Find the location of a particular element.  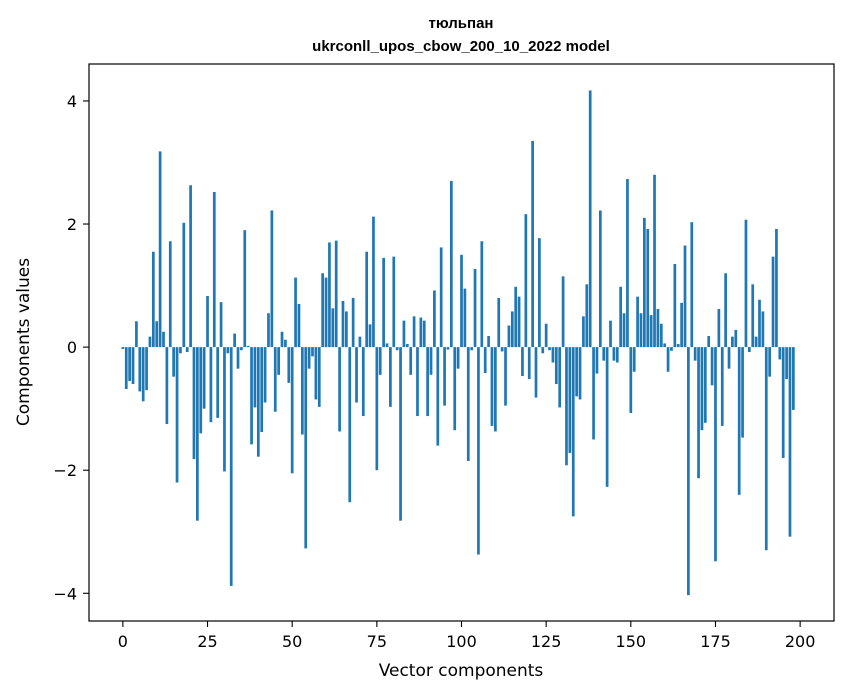

y-tick-label: −2 is located at coordinates (65, 470).